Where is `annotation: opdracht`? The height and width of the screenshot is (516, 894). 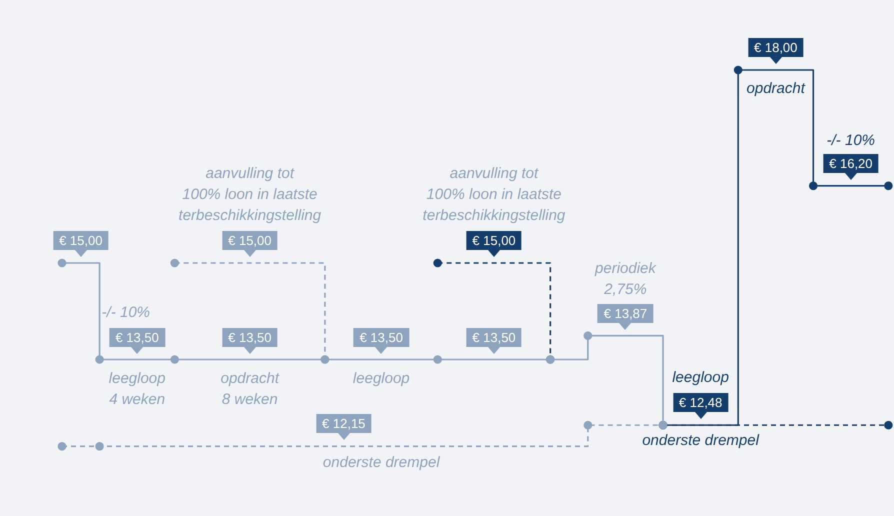 annotation: opdracht is located at coordinates (775, 89).